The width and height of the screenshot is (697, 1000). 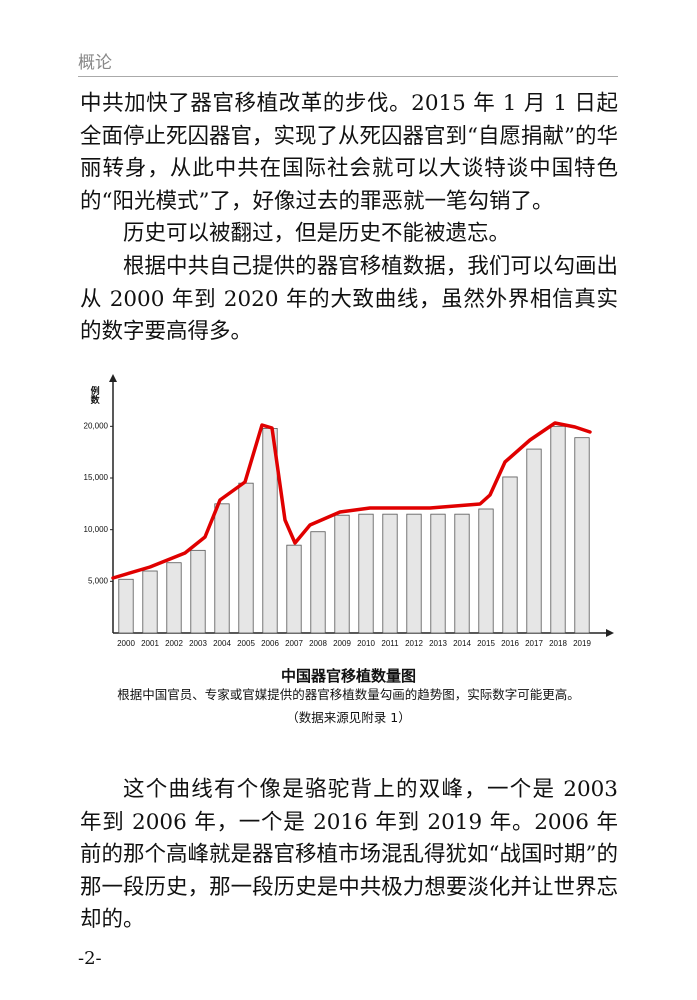 I want to click on x-tick-label: 2011, so click(x=390, y=643).